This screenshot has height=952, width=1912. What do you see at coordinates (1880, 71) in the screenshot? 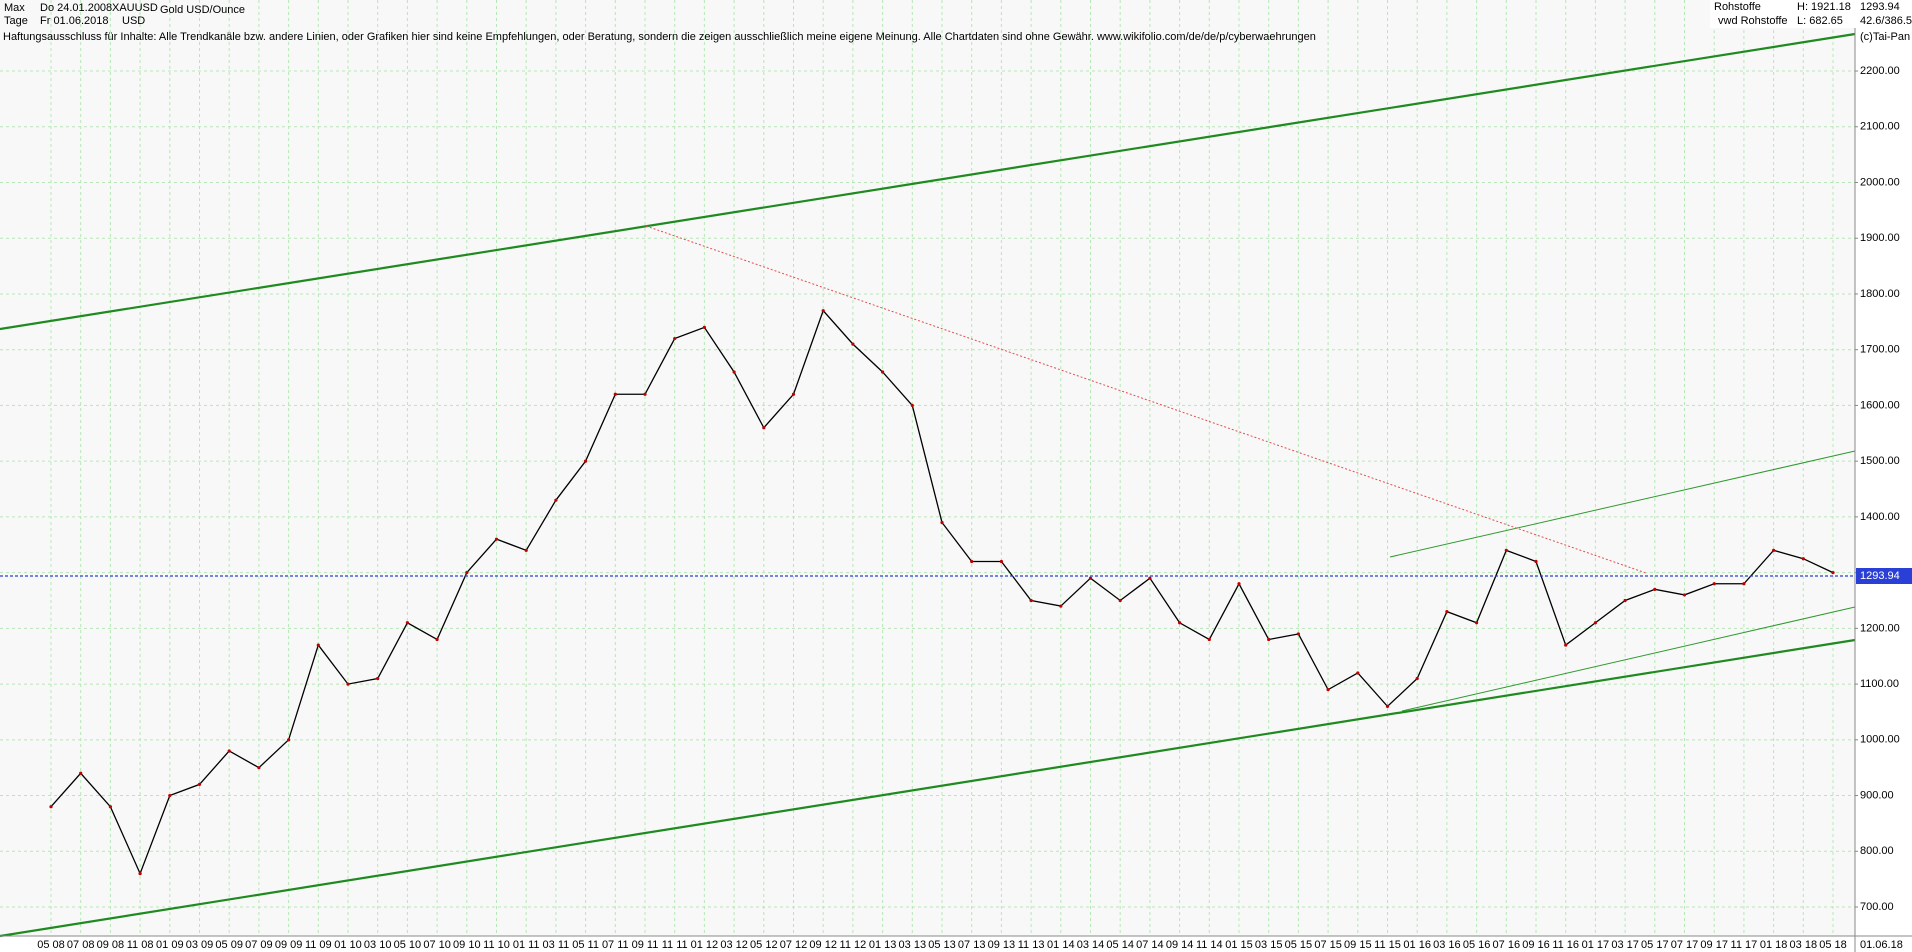
I see `y-tick-label: 2200.00` at bounding box center [1880, 71].